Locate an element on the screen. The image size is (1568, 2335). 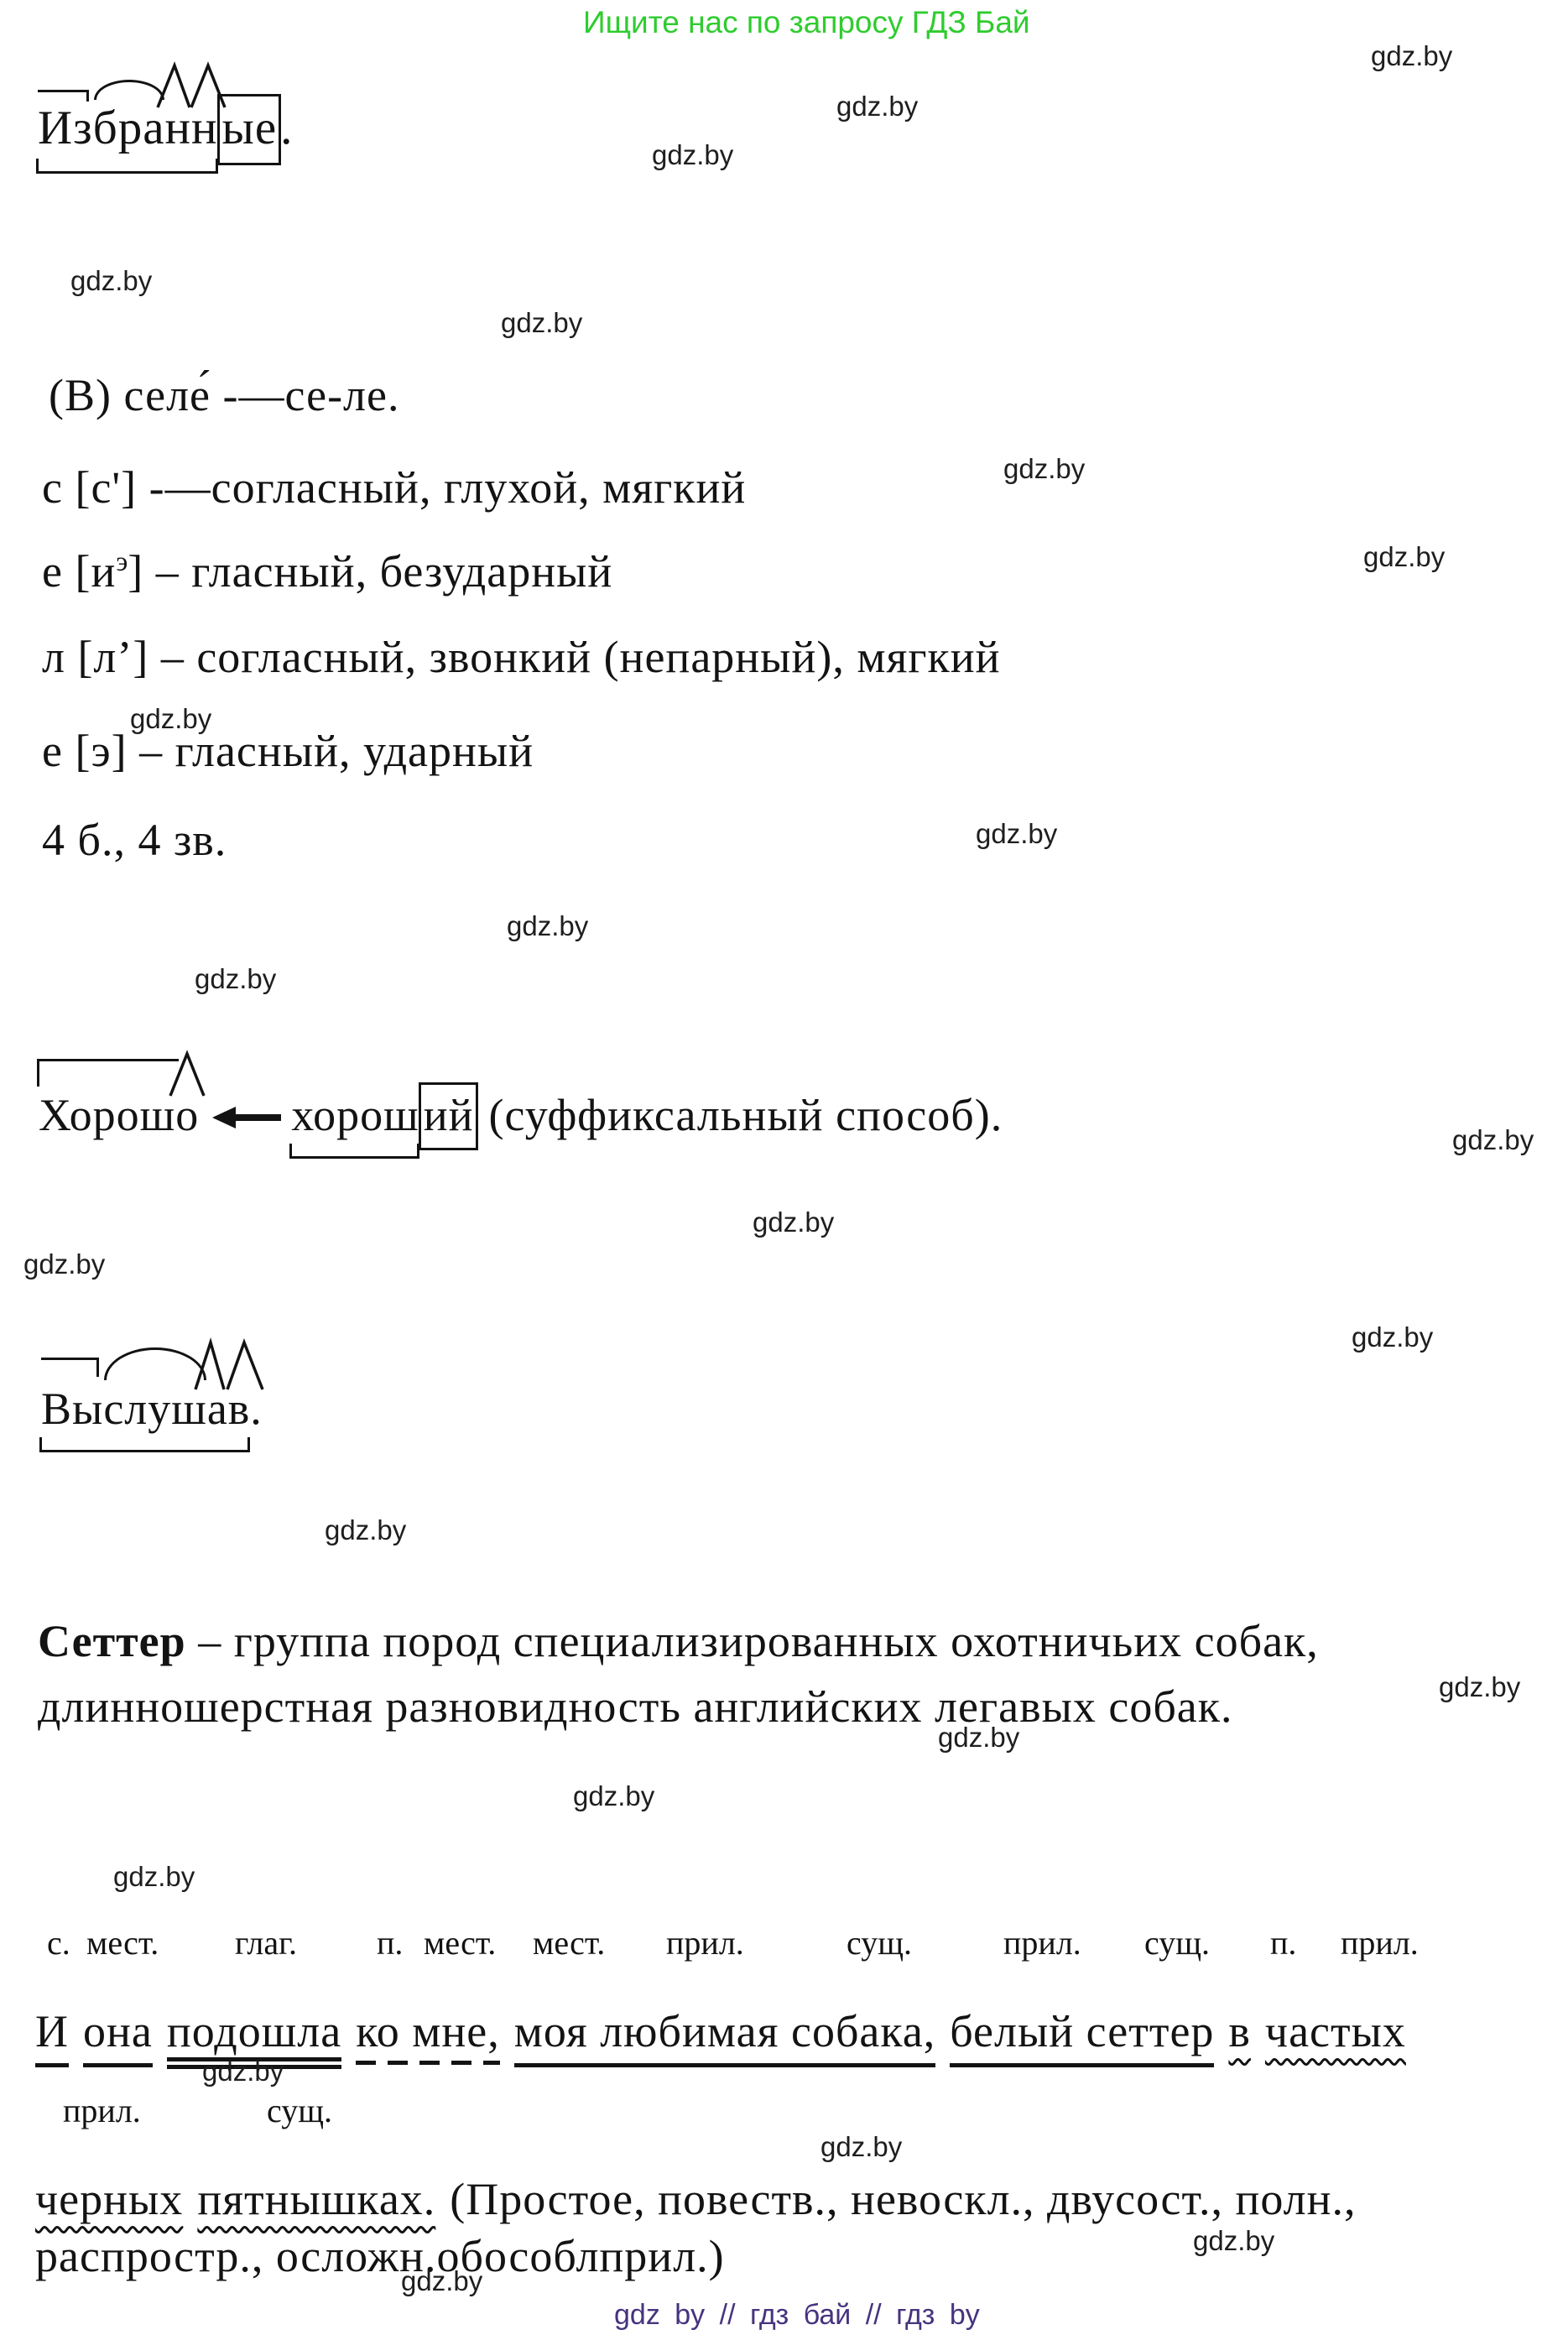
single-caret-icon is located at coordinates (188, 1073).